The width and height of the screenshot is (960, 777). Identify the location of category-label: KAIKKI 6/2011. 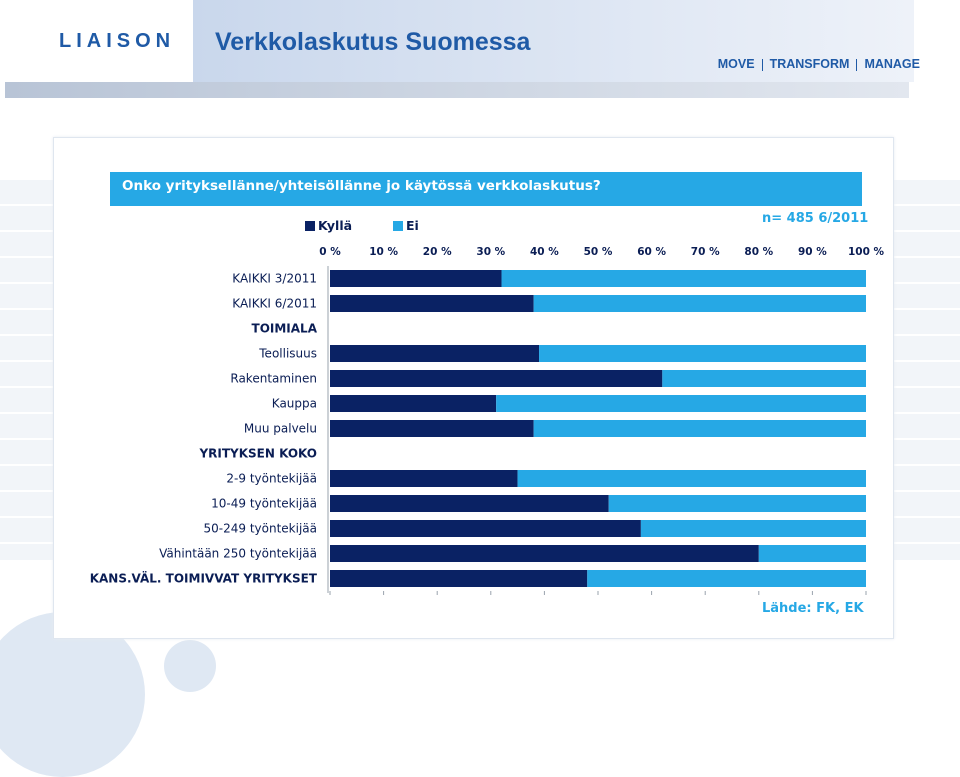
(274, 304).